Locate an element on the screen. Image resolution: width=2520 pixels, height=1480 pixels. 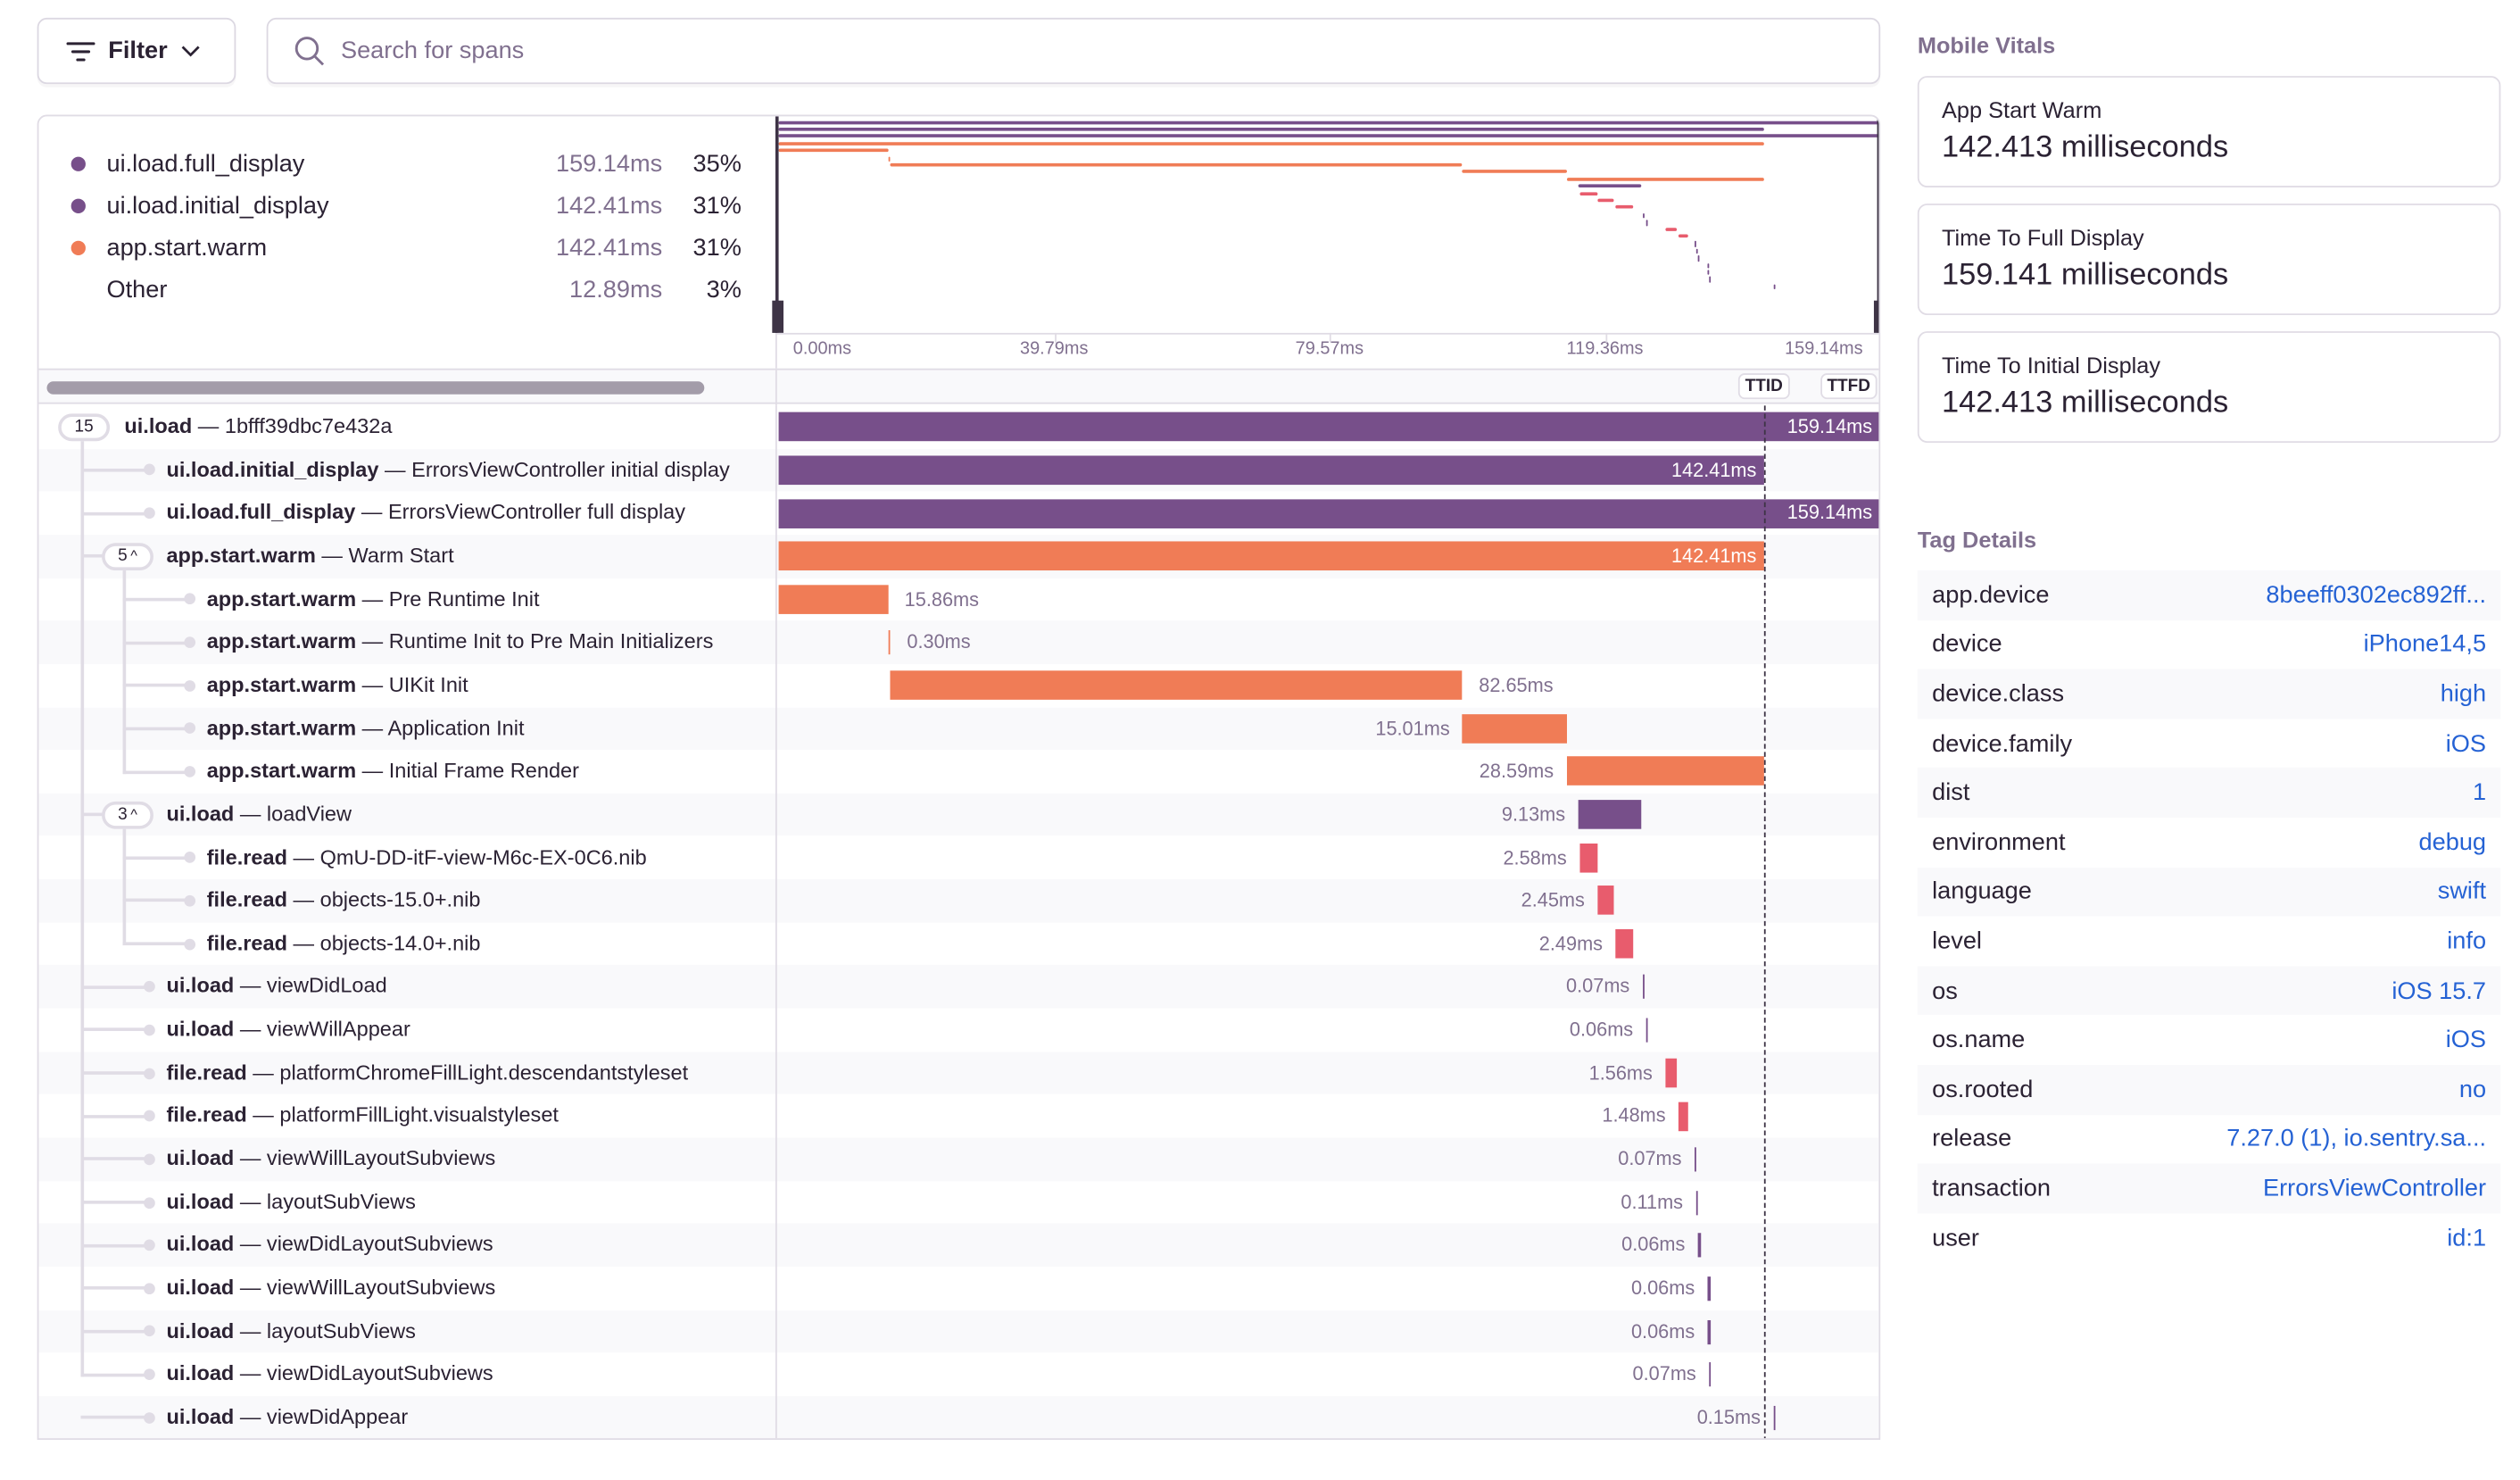
marker-label-ttid: TTID is located at coordinates (1764, 386).